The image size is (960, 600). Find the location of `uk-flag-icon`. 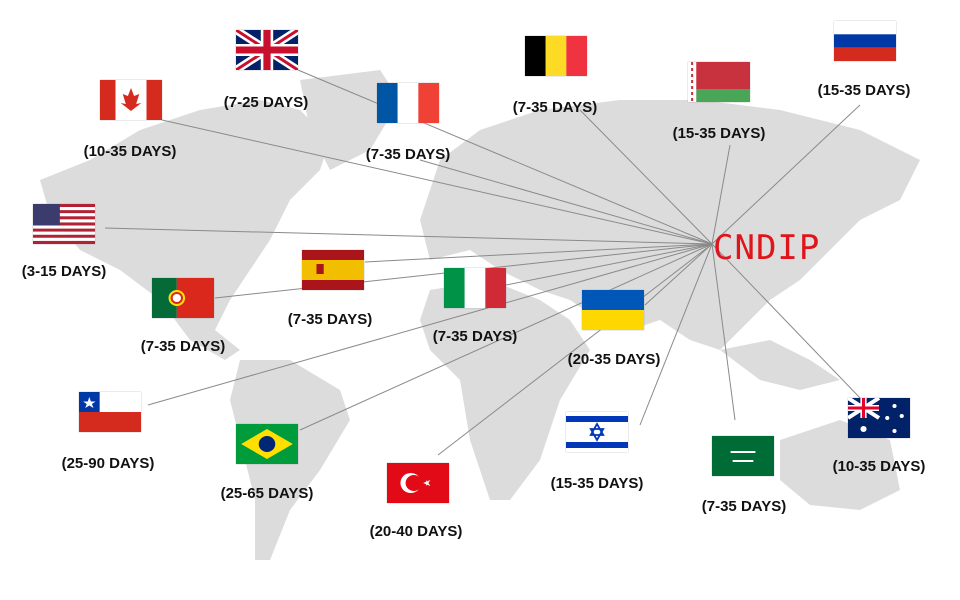

uk-flag-icon is located at coordinates (267, 50).